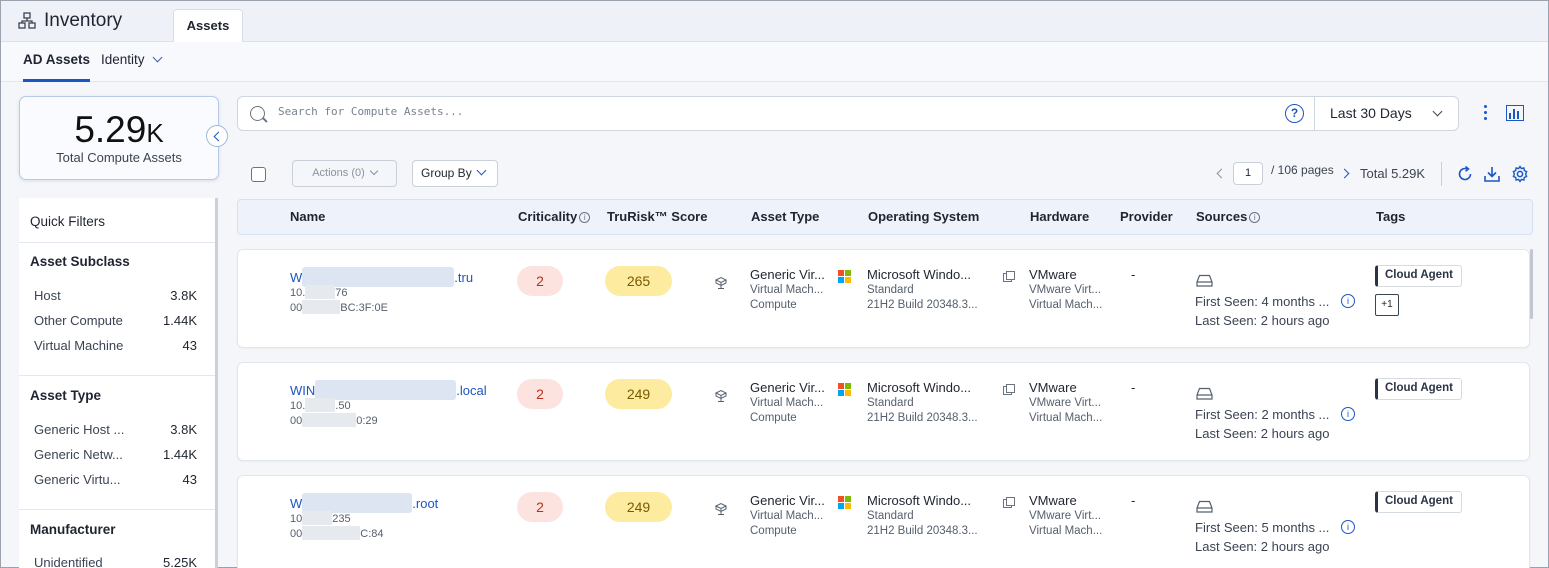 This screenshot has height=568, width=1549. What do you see at coordinates (66, 395) in the screenshot?
I see `filter-heading-asset-type: Asset Type` at bounding box center [66, 395].